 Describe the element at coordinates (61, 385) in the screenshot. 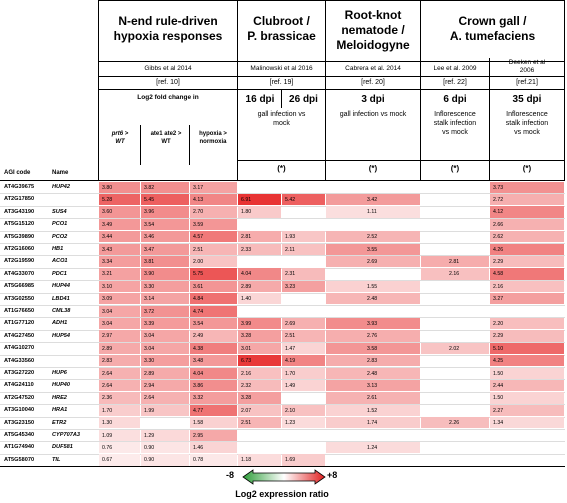

I see `row-gene-name: HUP40` at that location.